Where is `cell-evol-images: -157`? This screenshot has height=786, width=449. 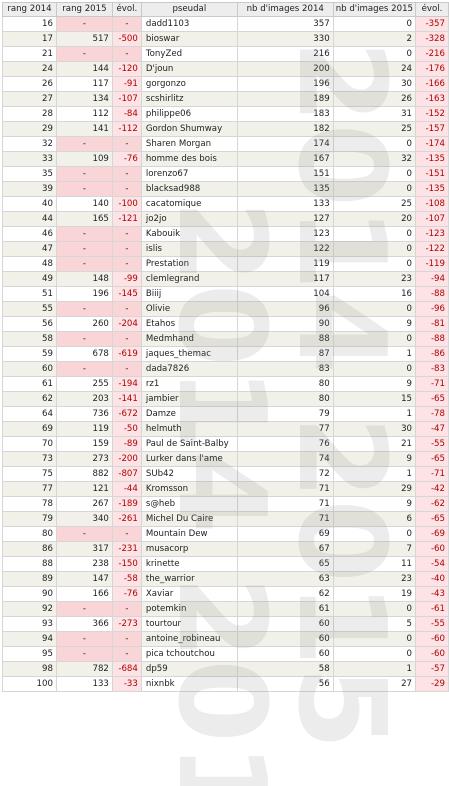 cell-evol-images: -157 is located at coordinates (432, 129).